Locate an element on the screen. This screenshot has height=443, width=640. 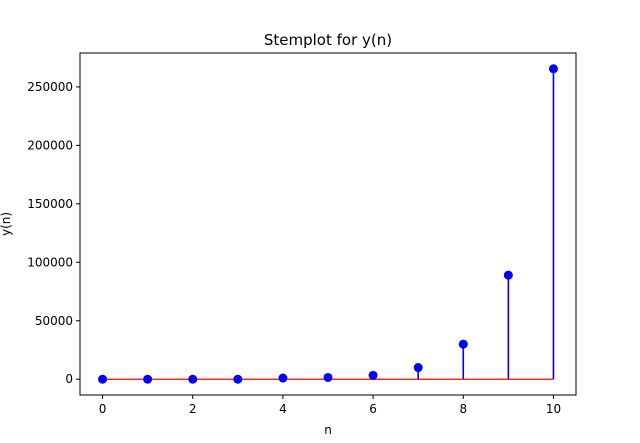
chart-title: Stemplot for y(n) is located at coordinates (328, 40).